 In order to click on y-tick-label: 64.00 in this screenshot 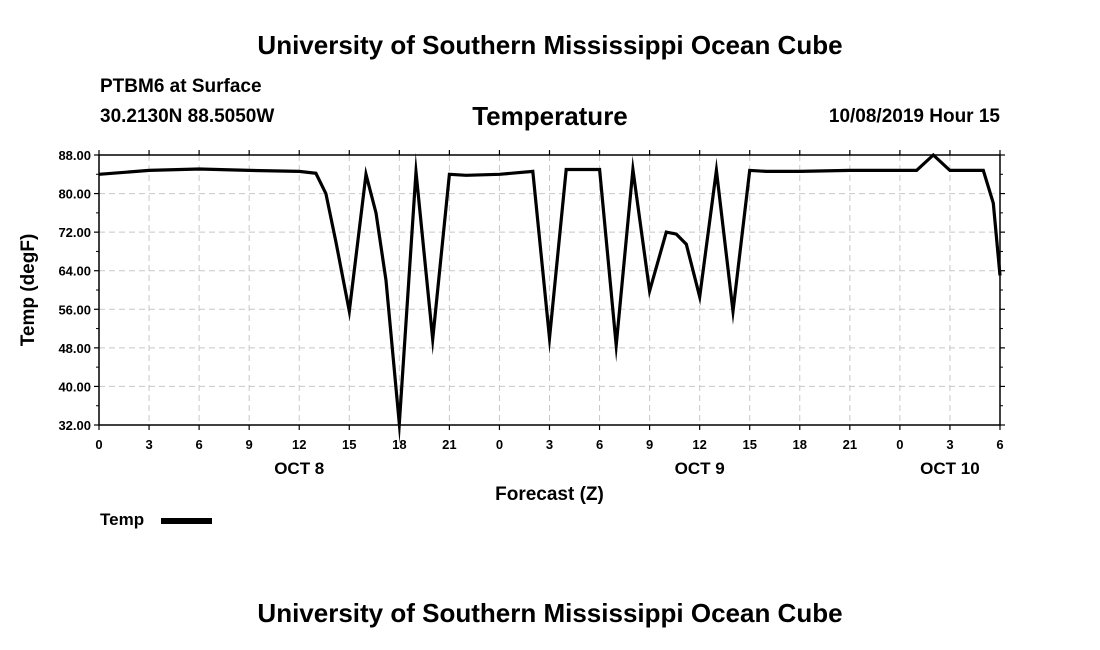, I will do `click(74, 271)`.